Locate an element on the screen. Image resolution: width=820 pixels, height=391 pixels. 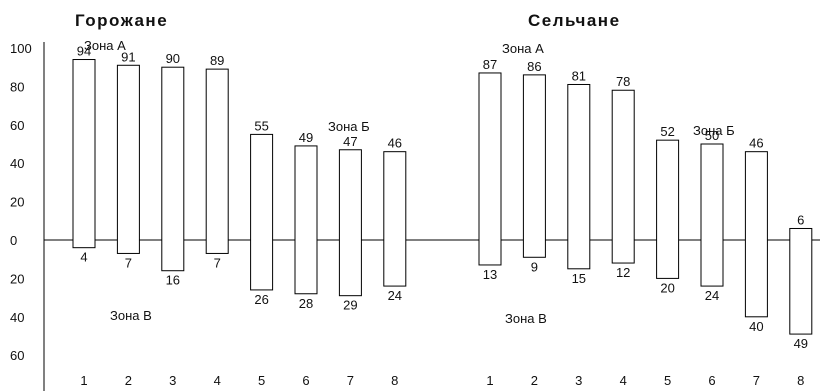
bar-lower-value-label: 4 is located at coordinates (83, 257).